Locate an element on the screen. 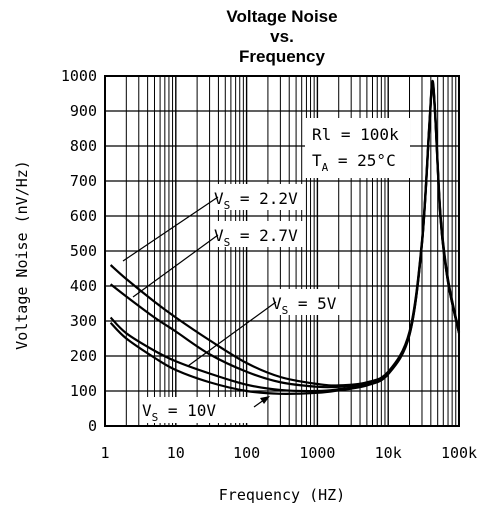  chart-title: Voltage Noise vs. Frequency is located at coordinates (281, 36).